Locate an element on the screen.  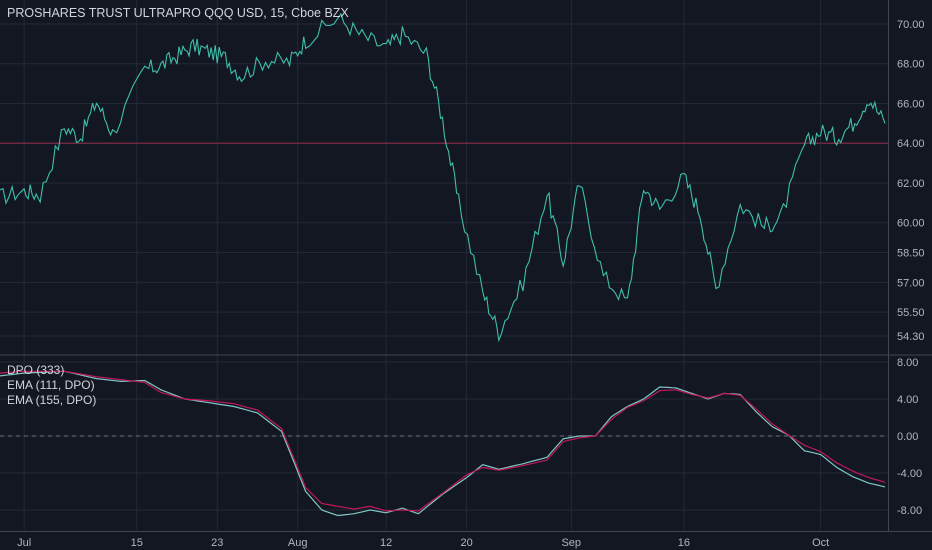
x-tick-label: 23 is located at coordinates (217, 543).